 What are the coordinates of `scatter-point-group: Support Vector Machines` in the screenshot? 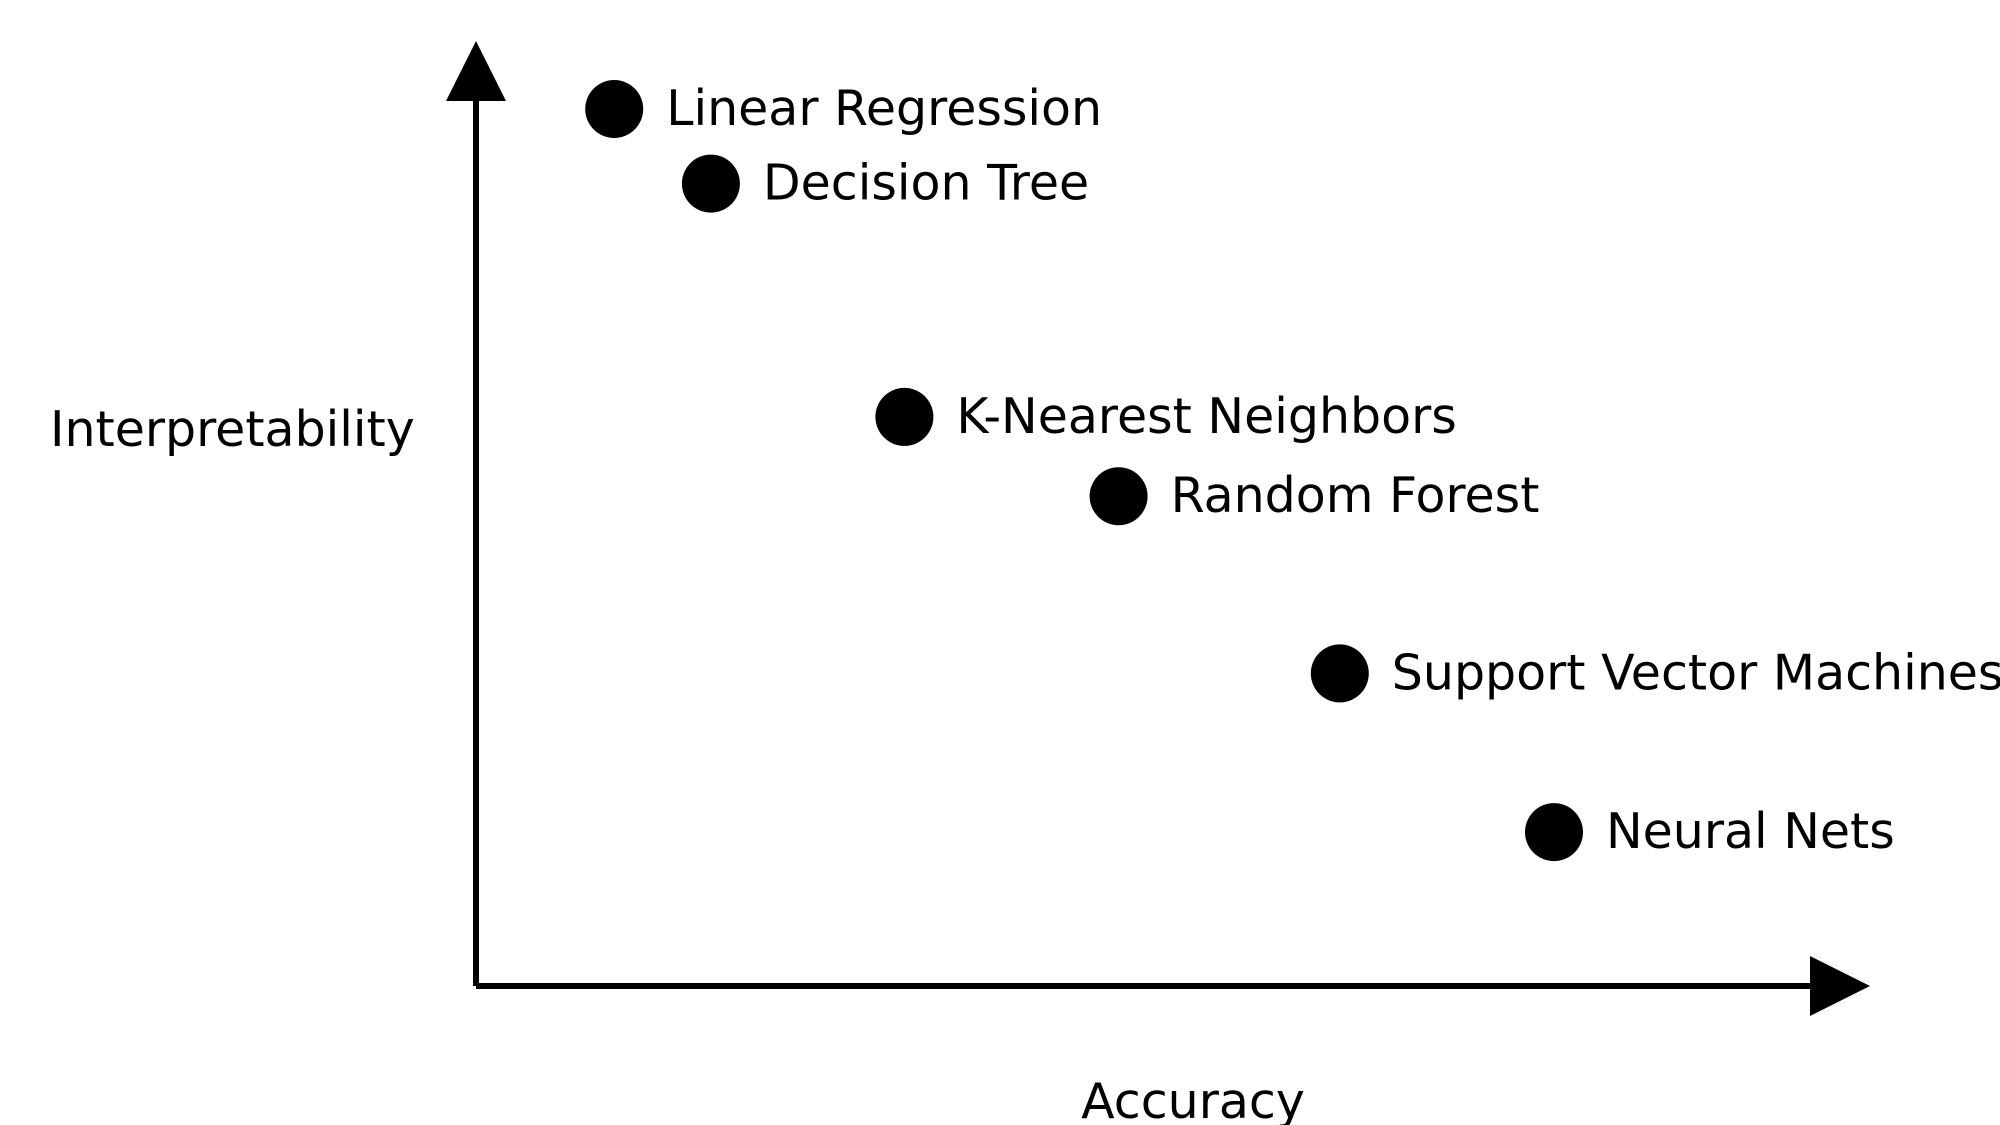 It's located at (1655, 673).